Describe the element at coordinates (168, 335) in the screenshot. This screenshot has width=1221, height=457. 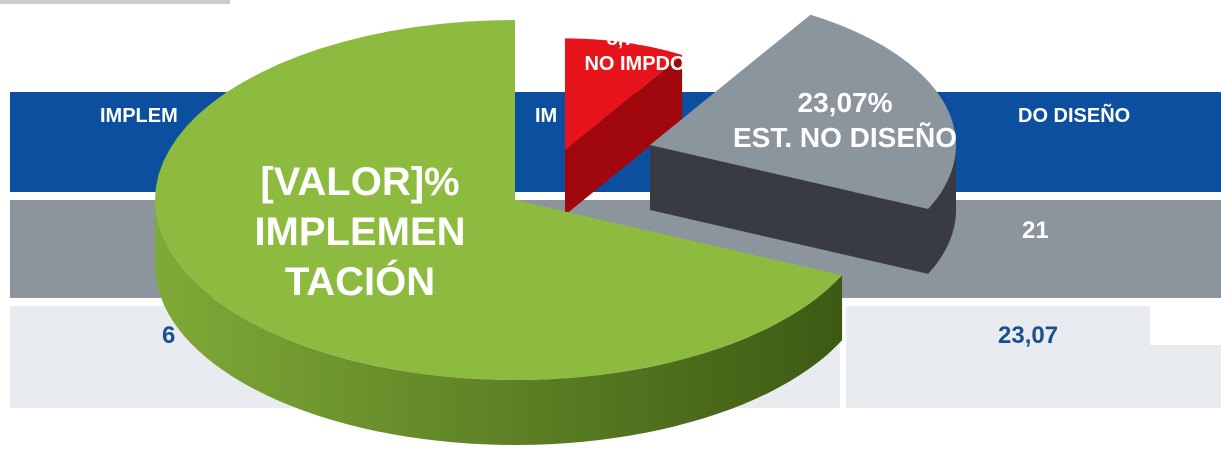
I see `table-cell: 6` at that location.